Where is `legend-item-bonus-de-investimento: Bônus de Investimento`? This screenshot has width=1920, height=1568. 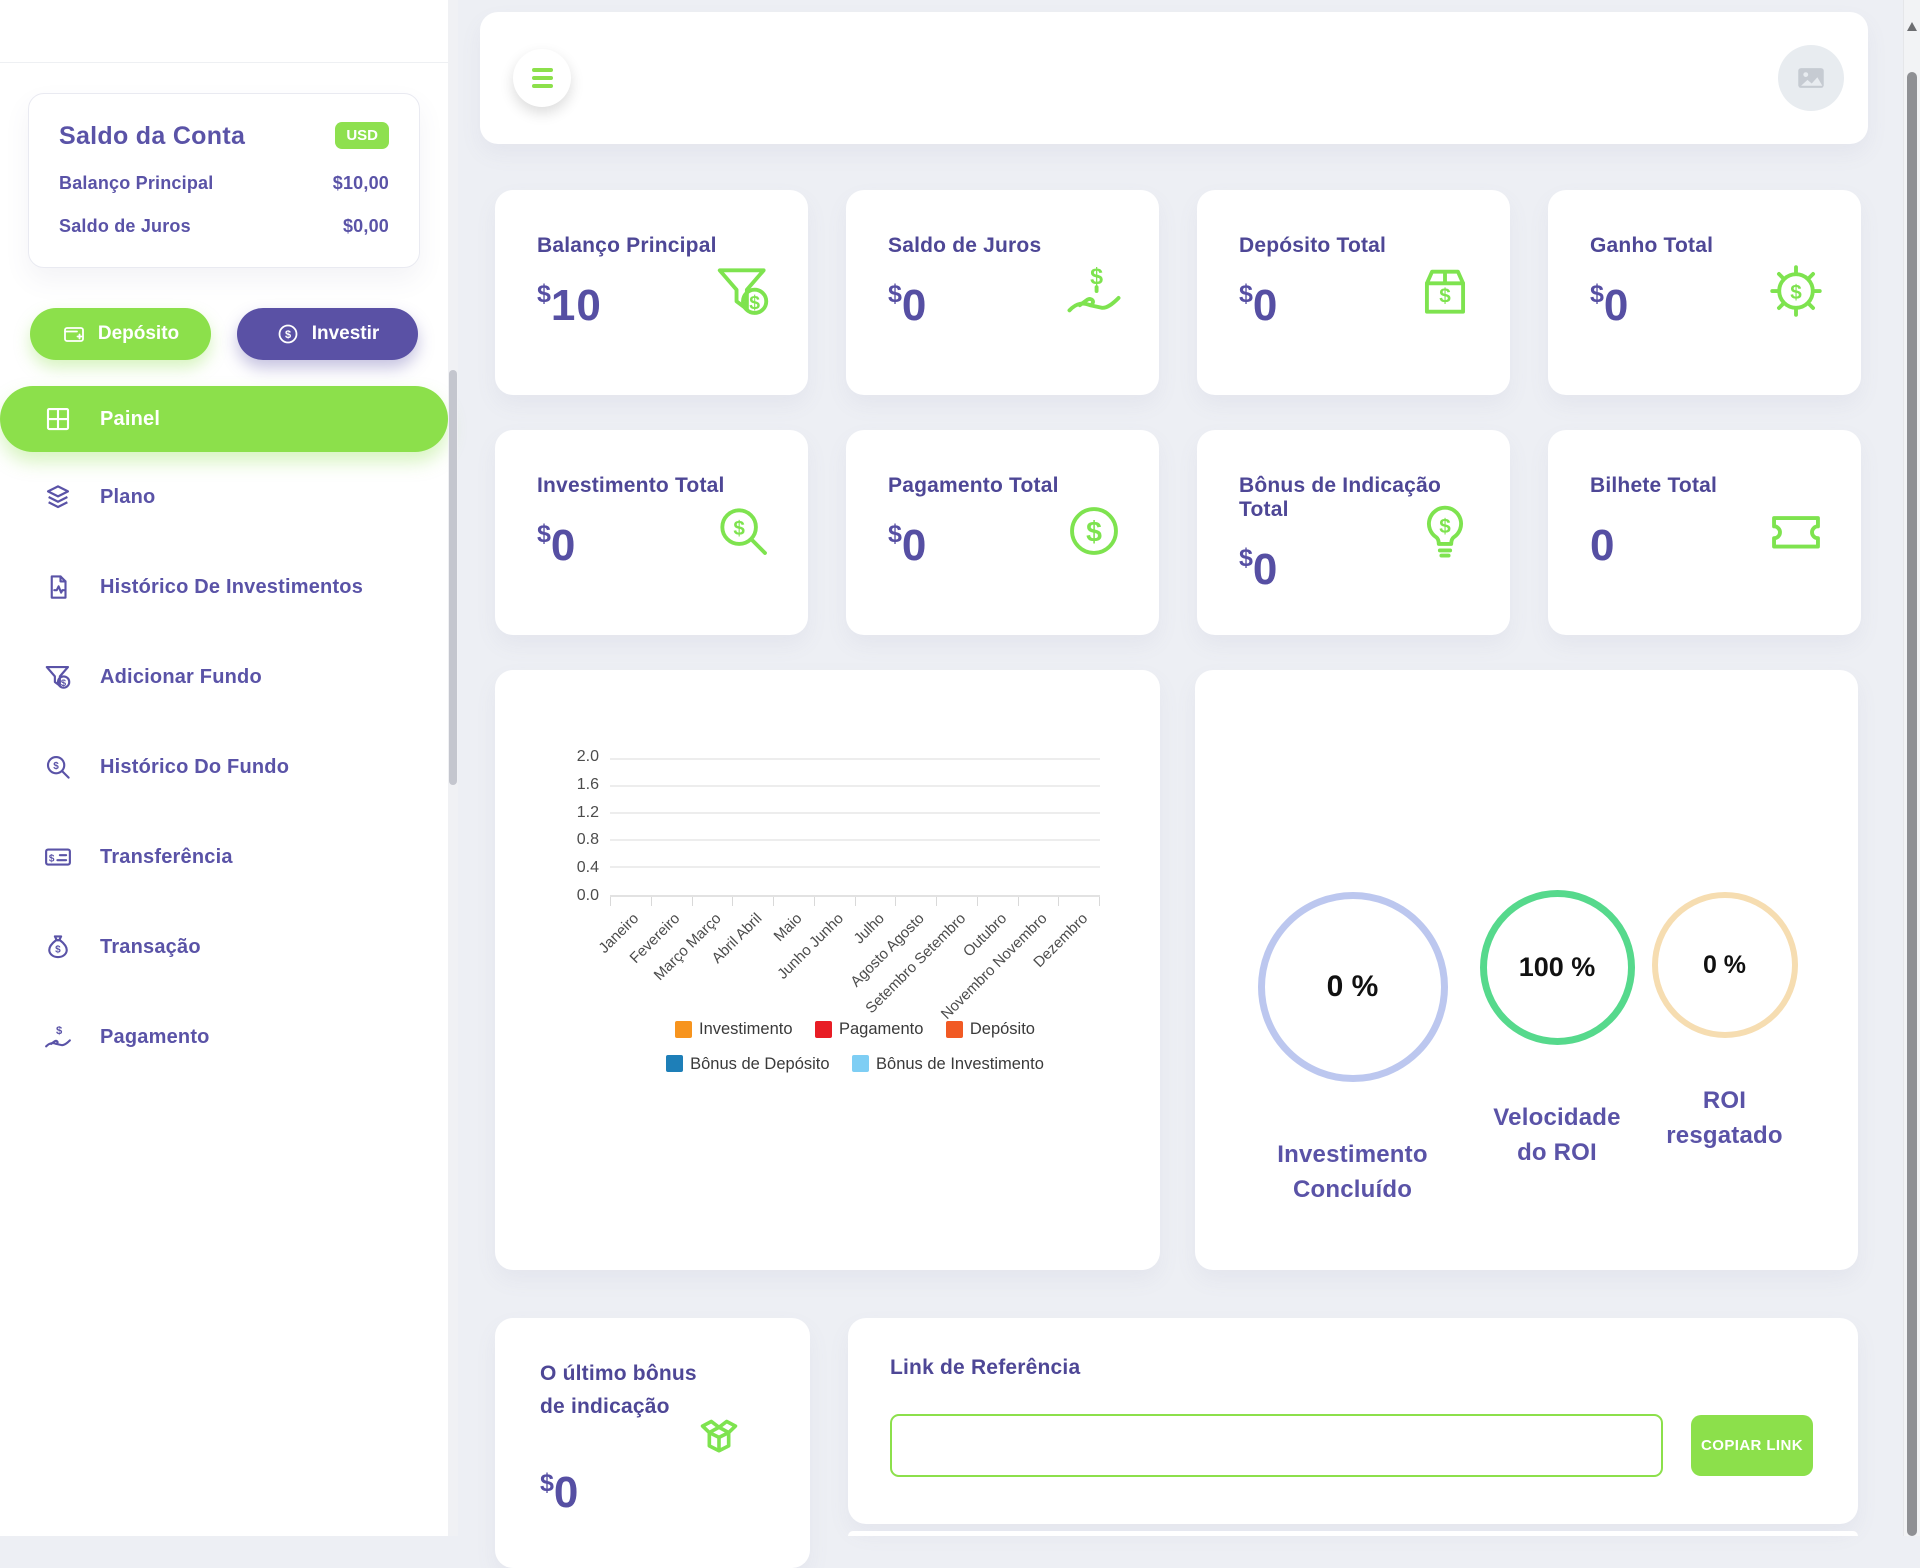 legend-item-bonus-de-investimento: Bônus de Investimento is located at coordinates (948, 1064).